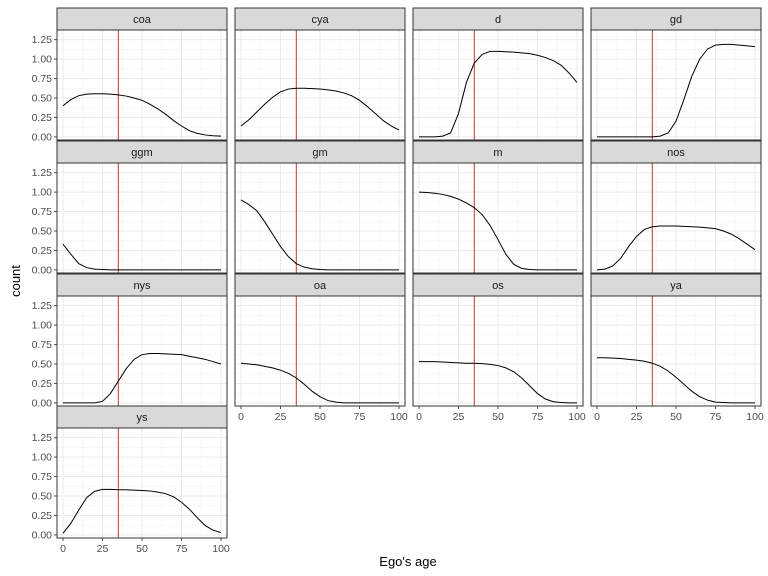 The height and width of the screenshot is (576, 768). I want to click on facet-strip-label: cya, so click(320, 20).